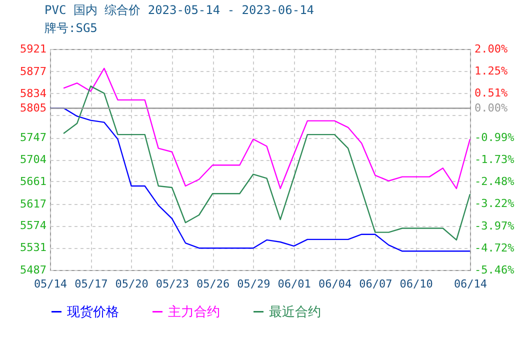 This screenshot has height=350, width=520. Describe the element at coordinates (172, 284) in the screenshot. I see `x-tick-label: 05/23` at that location.